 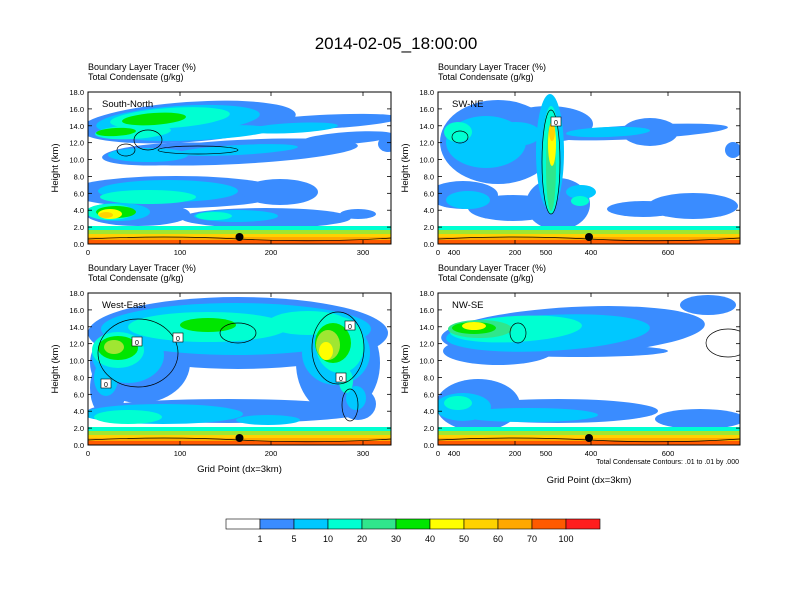 What do you see at coordinates (498, 539) in the screenshot?
I see `colorbar-label: 60` at bounding box center [498, 539].